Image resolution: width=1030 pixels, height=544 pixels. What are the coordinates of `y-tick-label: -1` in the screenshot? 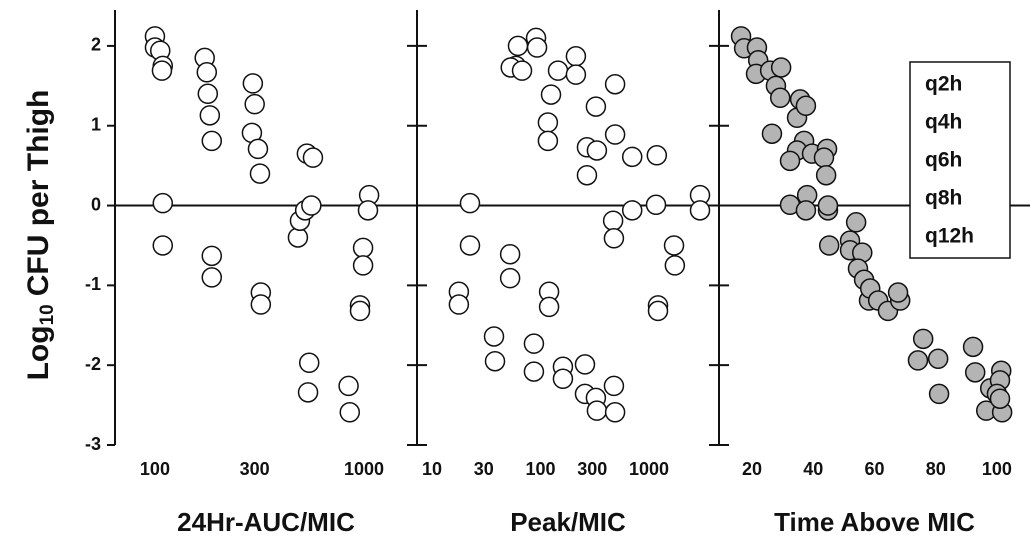 It's located at (93, 284).